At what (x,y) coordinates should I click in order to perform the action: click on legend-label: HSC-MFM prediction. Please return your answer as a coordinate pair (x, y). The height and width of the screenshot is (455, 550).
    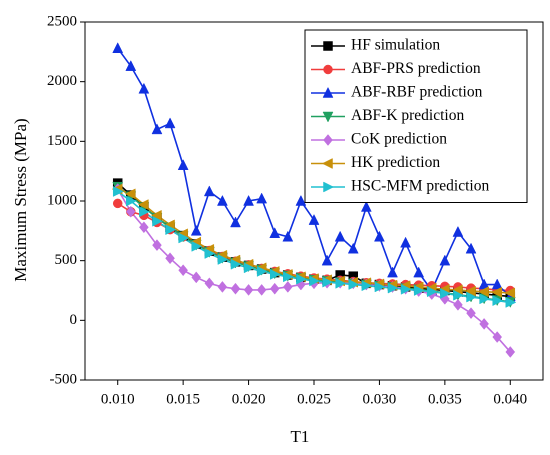
    Looking at the image, I should click on (420, 186).